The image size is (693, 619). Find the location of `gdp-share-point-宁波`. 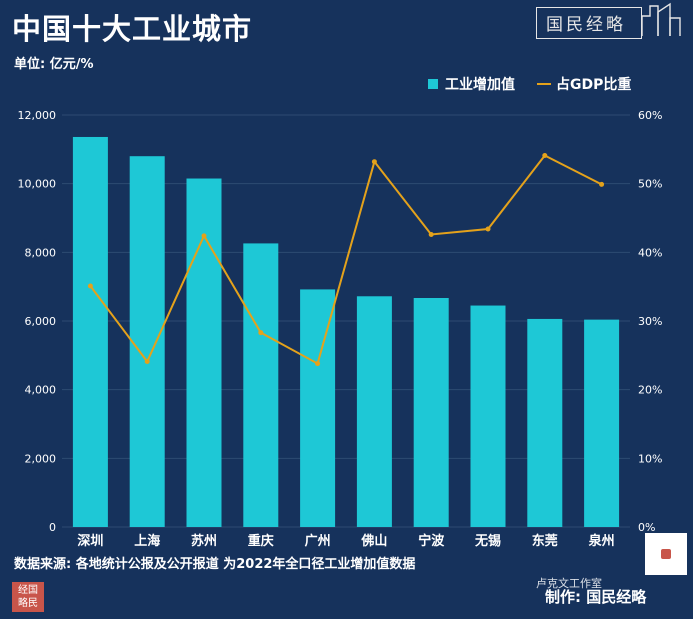

gdp-share-point-宁波 is located at coordinates (431, 234).